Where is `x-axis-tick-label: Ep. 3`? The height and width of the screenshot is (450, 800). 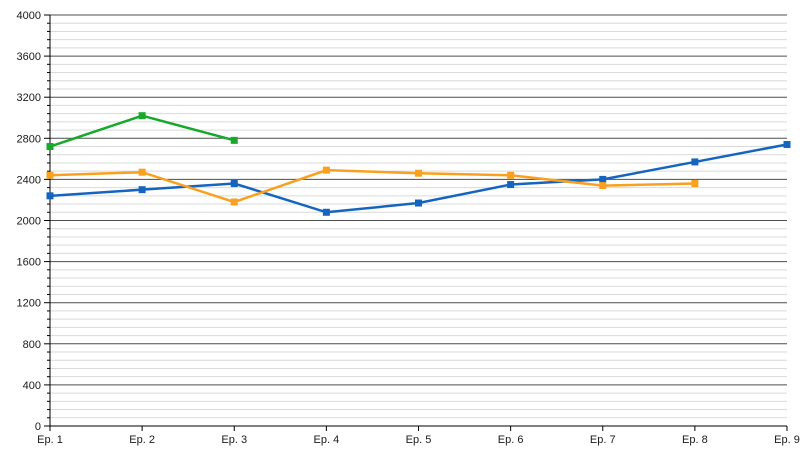
x-axis-tick-label: Ep. 3 is located at coordinates (234, 440).